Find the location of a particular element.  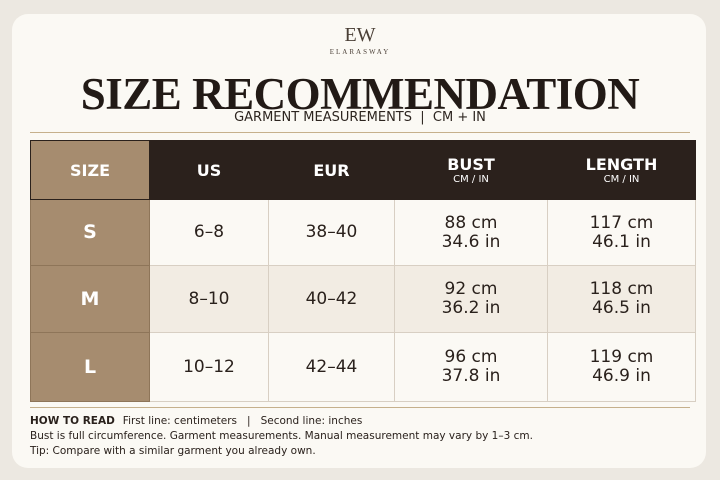

column-label: US is located at coordinates (209, 170).